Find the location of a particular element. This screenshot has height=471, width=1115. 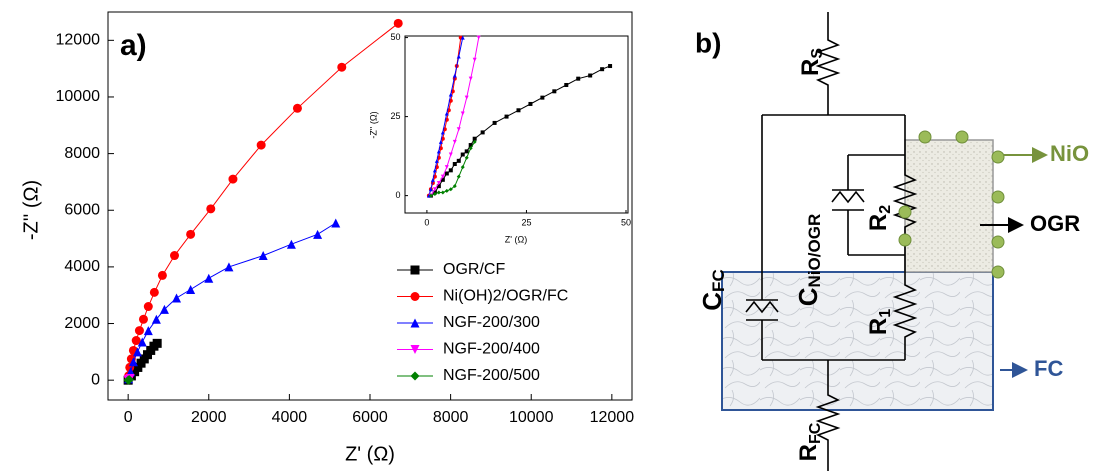

r2-main: R is located at coordinates (878, 222).